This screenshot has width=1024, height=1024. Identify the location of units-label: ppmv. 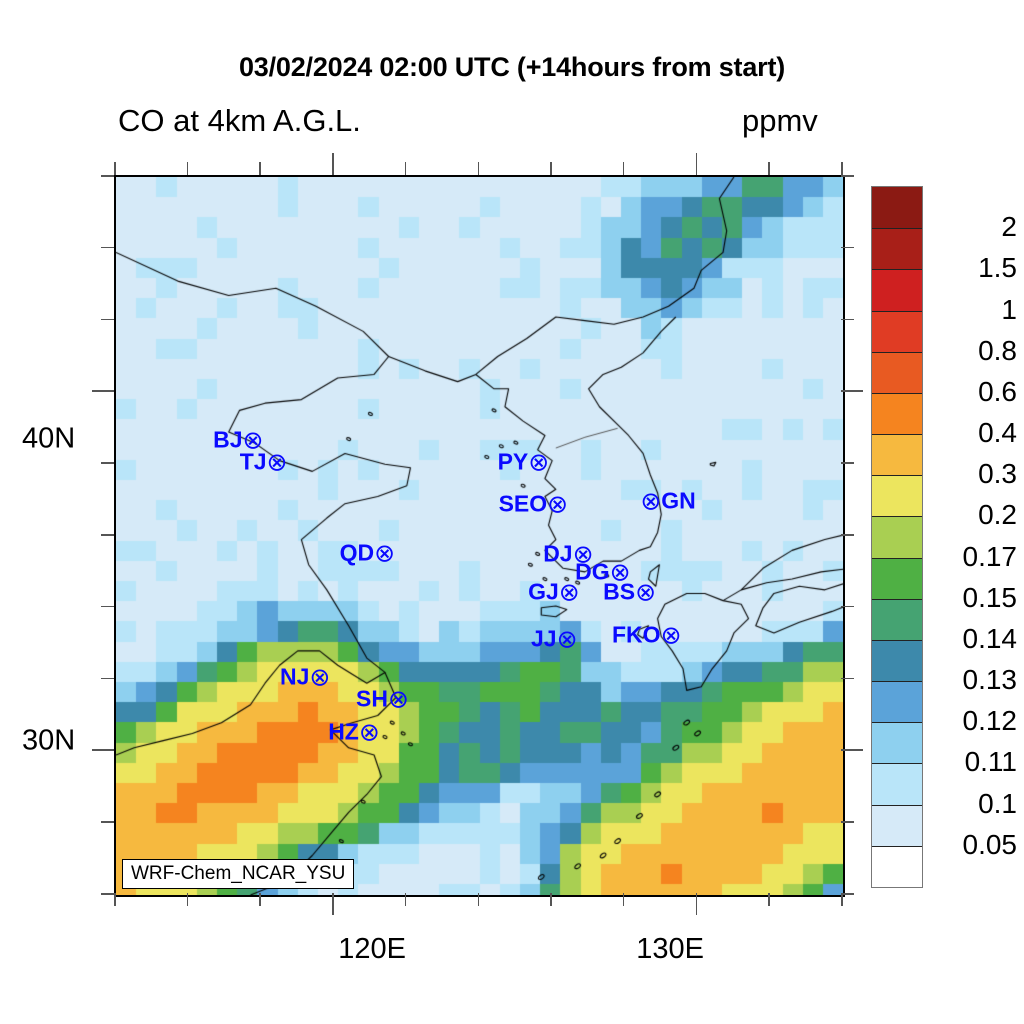
(780, 120).